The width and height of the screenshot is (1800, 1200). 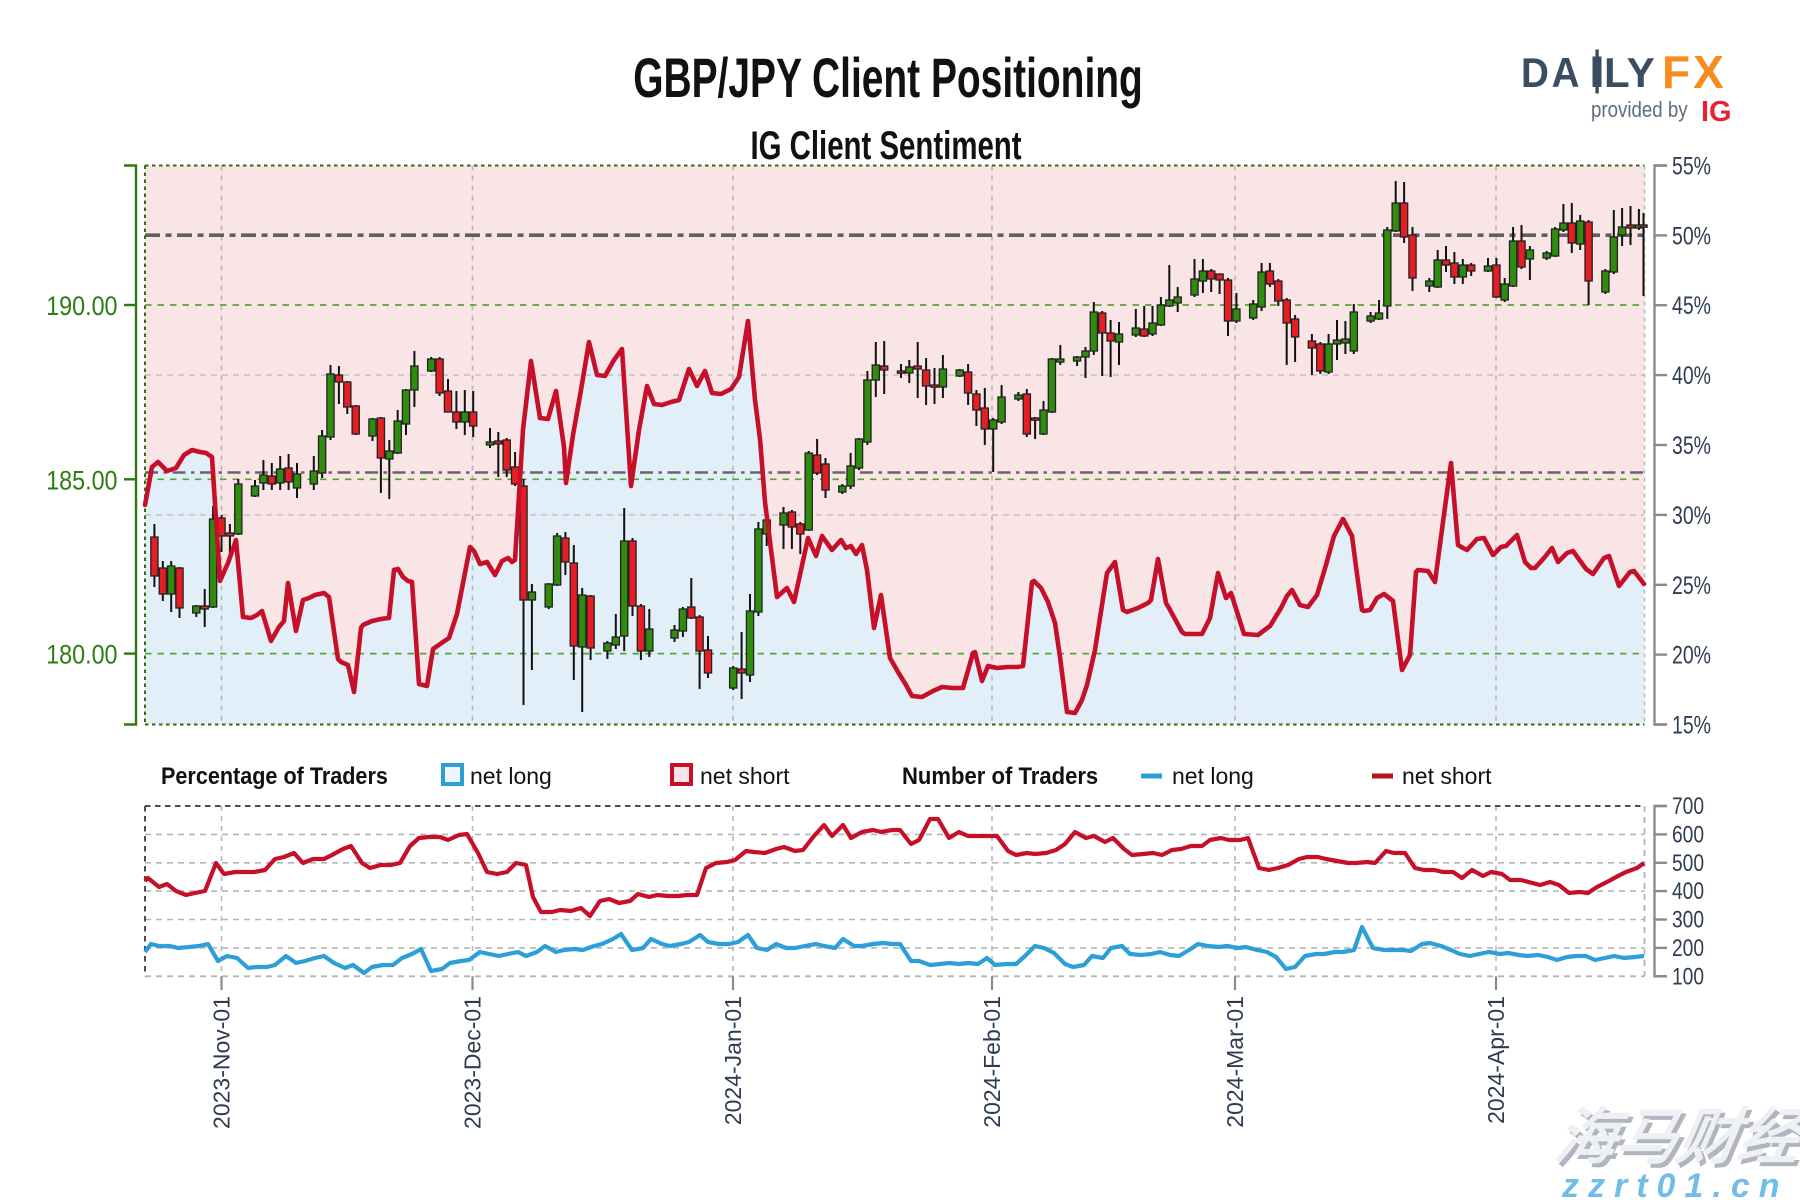 I want to click on svg-text: 40%, so click(x=1691, y=376).